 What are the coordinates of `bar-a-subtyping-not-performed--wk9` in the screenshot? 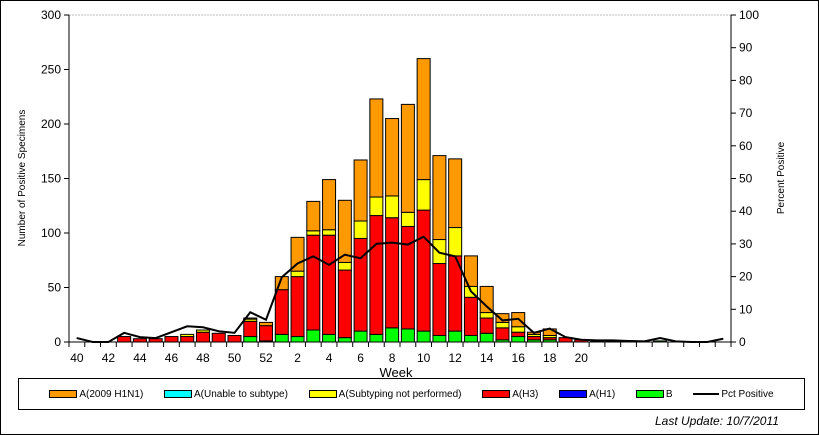 It's located at (407, 219).